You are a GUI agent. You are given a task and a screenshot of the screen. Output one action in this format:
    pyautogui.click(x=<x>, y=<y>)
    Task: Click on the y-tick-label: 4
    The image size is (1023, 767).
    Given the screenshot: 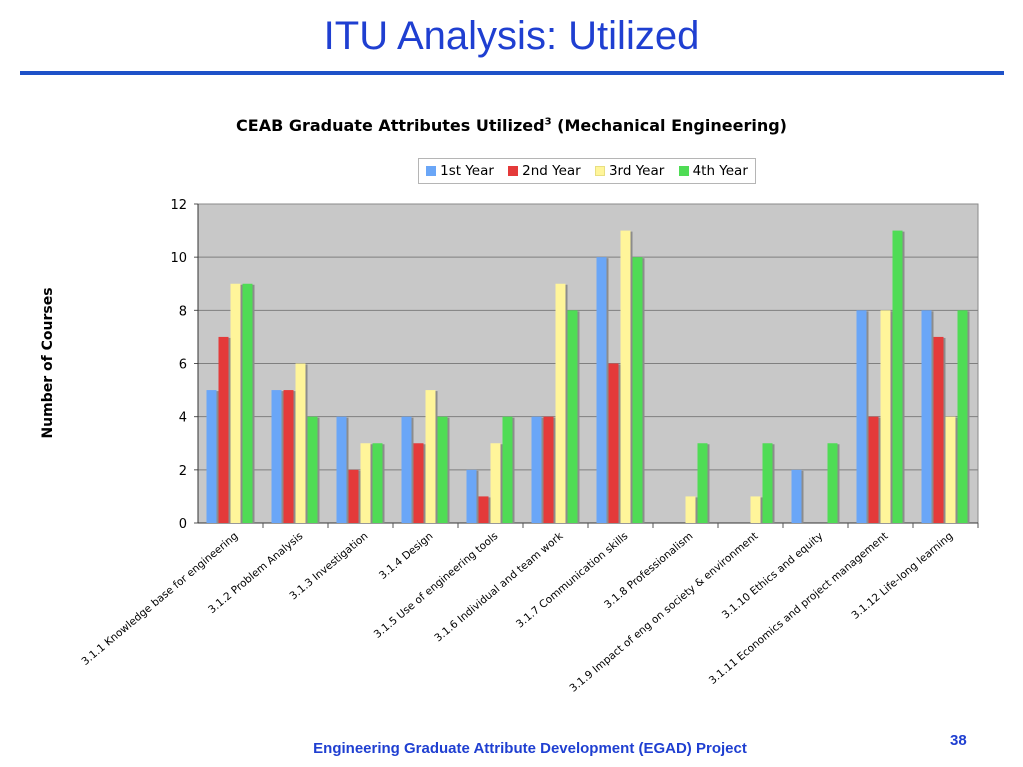 What is the action you would take?
    pyautogui.click(x=183, y=418)
    